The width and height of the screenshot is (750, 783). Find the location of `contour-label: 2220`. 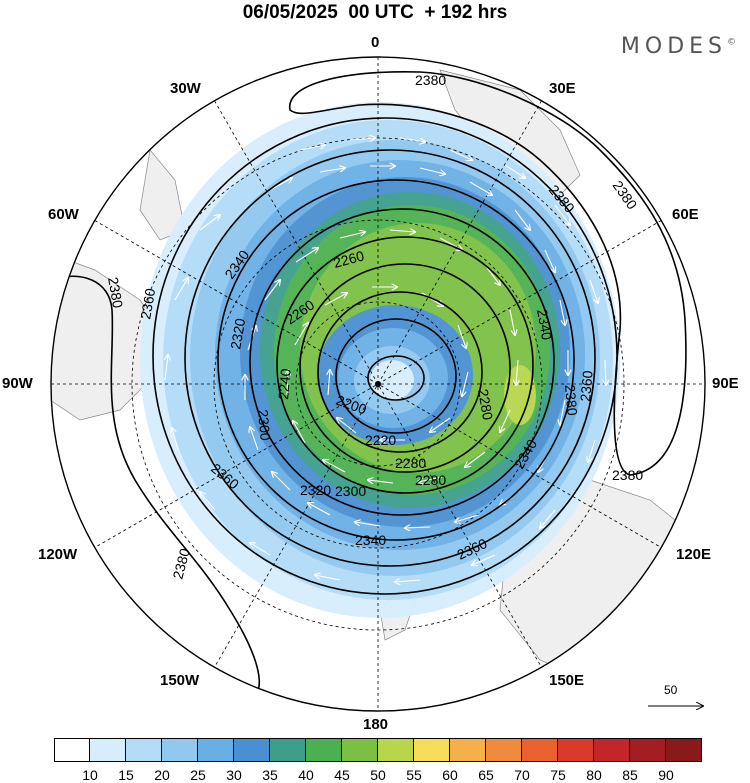

contour-label: 2220 is located at coordinates (380, 440).